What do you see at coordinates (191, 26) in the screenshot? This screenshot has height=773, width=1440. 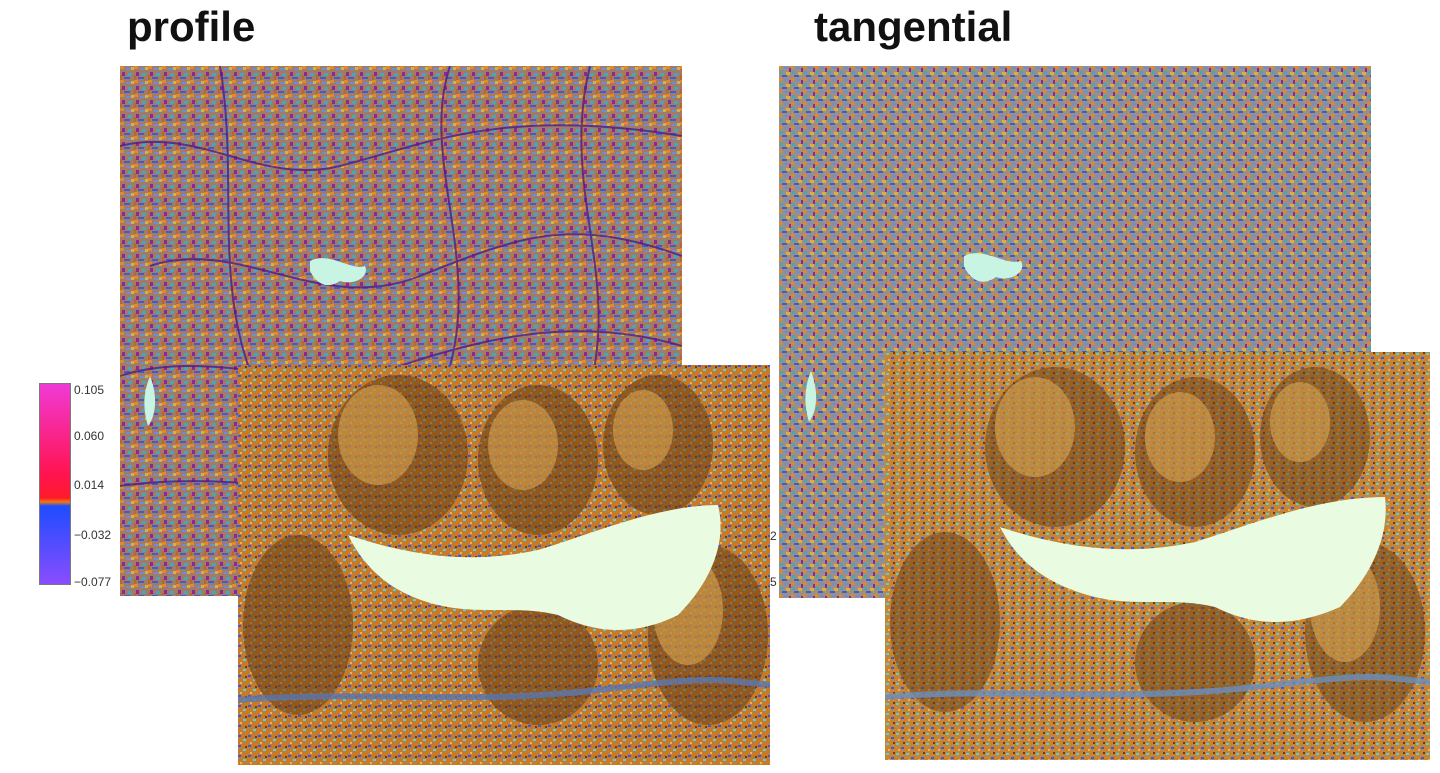 I see `profile-title: profile` at bounding box center [191, 26].